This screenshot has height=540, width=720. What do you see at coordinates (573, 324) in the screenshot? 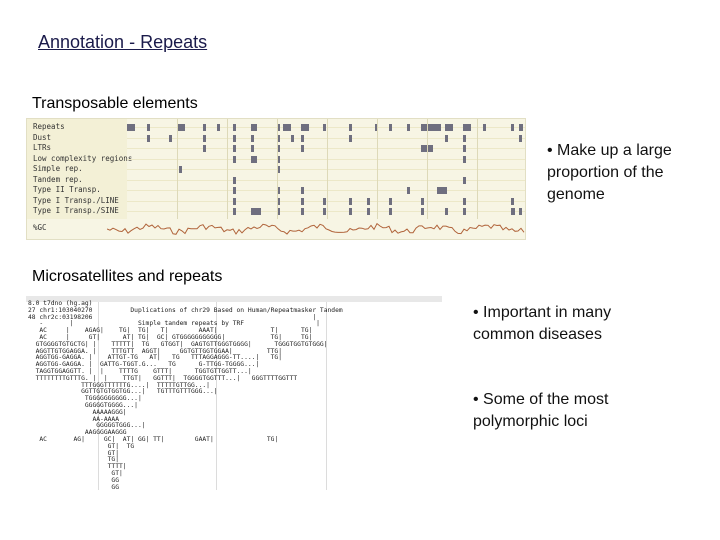
I see `bullet-common-diseases: • Important in many common diseases` at bounding box center [573, 324].